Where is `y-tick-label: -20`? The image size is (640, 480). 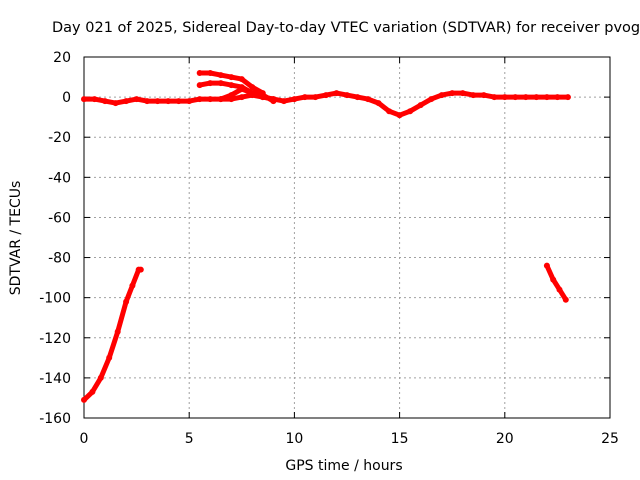
y-tick-label: -20 is located at coordinates (59, 138).